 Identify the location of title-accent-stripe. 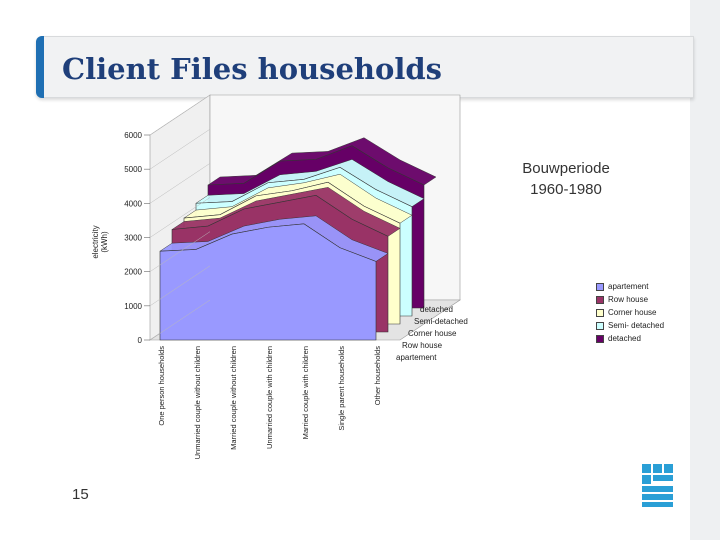
(40, 67).